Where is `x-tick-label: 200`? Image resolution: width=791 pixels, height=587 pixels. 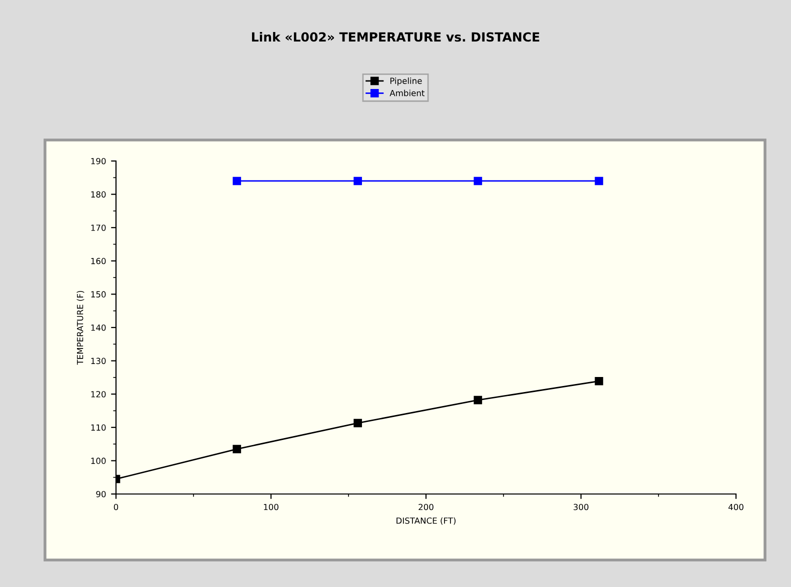 x-tick-label: 200 is located at coordinates (426, 507).